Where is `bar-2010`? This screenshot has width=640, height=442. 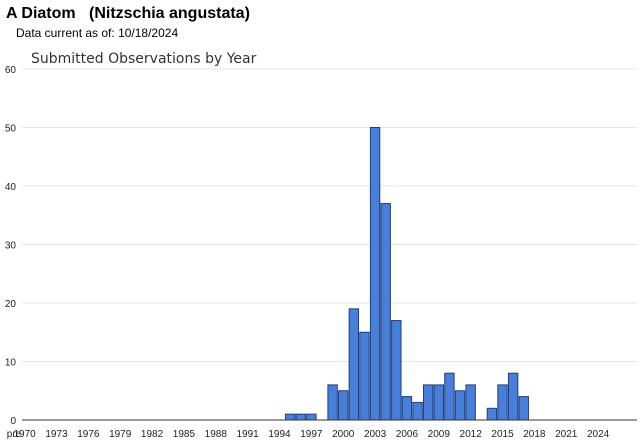 bar-2010 is located at coordinates (449, 396).